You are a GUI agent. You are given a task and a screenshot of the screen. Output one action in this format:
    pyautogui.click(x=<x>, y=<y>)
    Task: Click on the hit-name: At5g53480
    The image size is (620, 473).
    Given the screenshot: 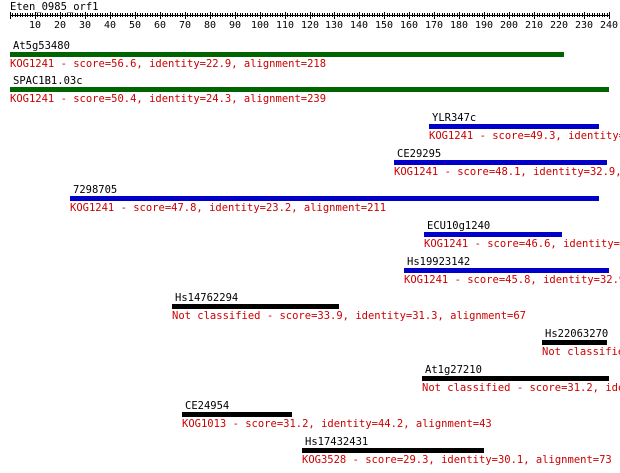 What is the action you would take?
    pyautogui.click(x=41, y=46)
    